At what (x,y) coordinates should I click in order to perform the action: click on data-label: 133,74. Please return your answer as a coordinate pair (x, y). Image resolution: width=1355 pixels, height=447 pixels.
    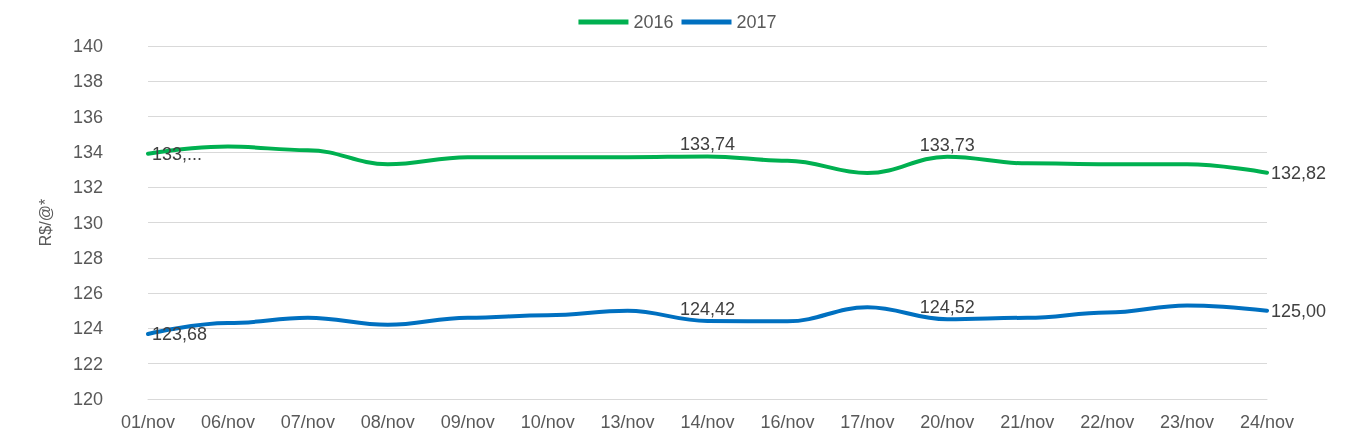
    Looking at the image, I should click on (707, 144).